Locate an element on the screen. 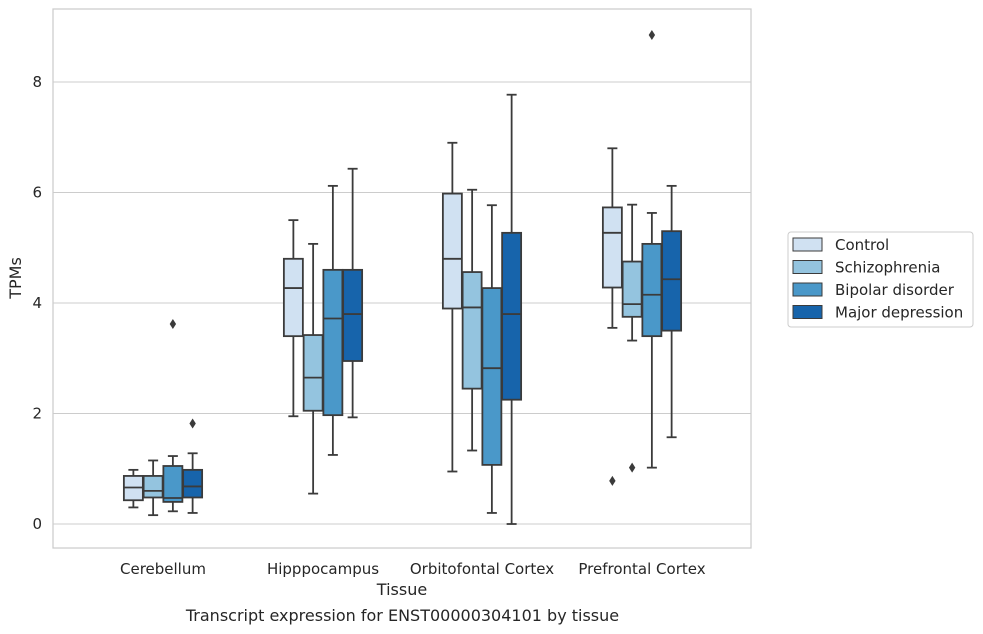 This screenshot has height=634, width=983. y-tick-label: 2 is located at coordinates (37, 414).